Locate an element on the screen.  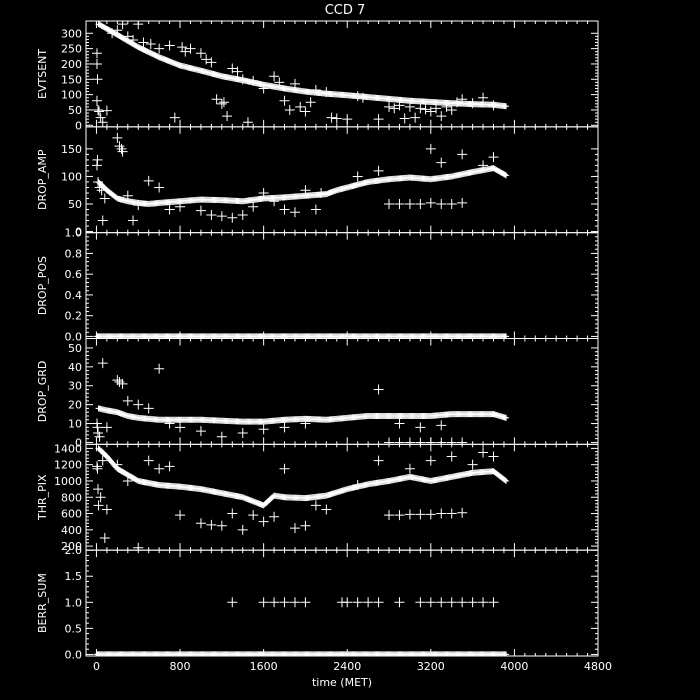
y-tick-label: 300 is located at coordinates (71, 33).